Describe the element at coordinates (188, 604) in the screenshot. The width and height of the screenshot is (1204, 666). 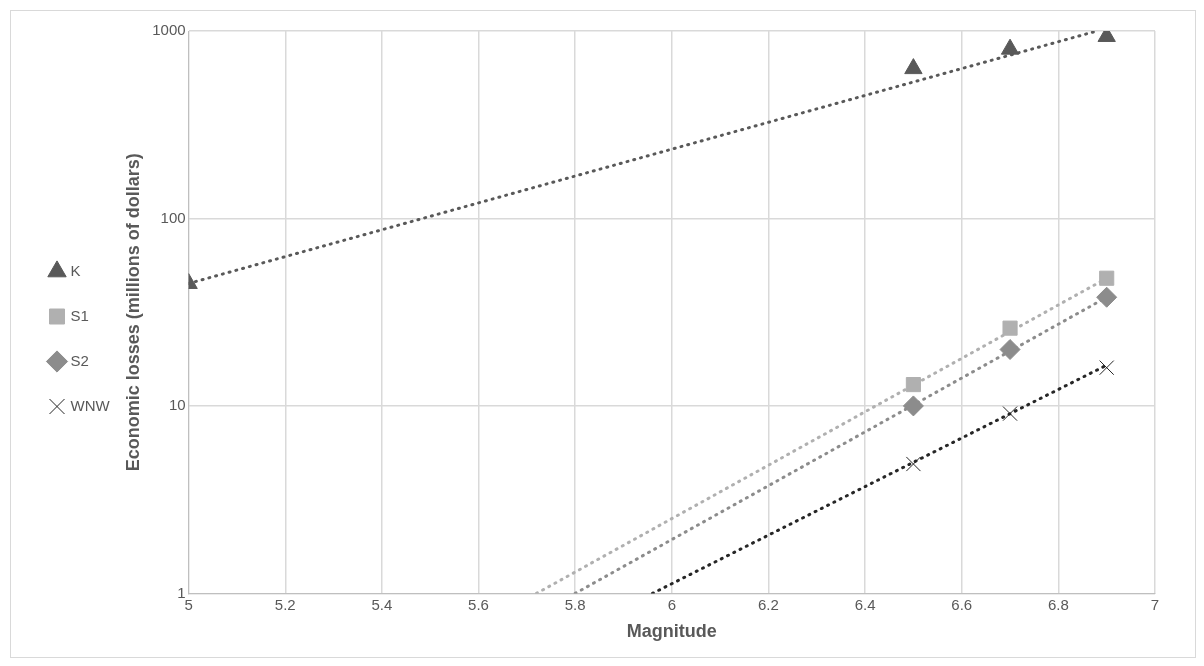
I see `x-tick-label: 5` at that location.